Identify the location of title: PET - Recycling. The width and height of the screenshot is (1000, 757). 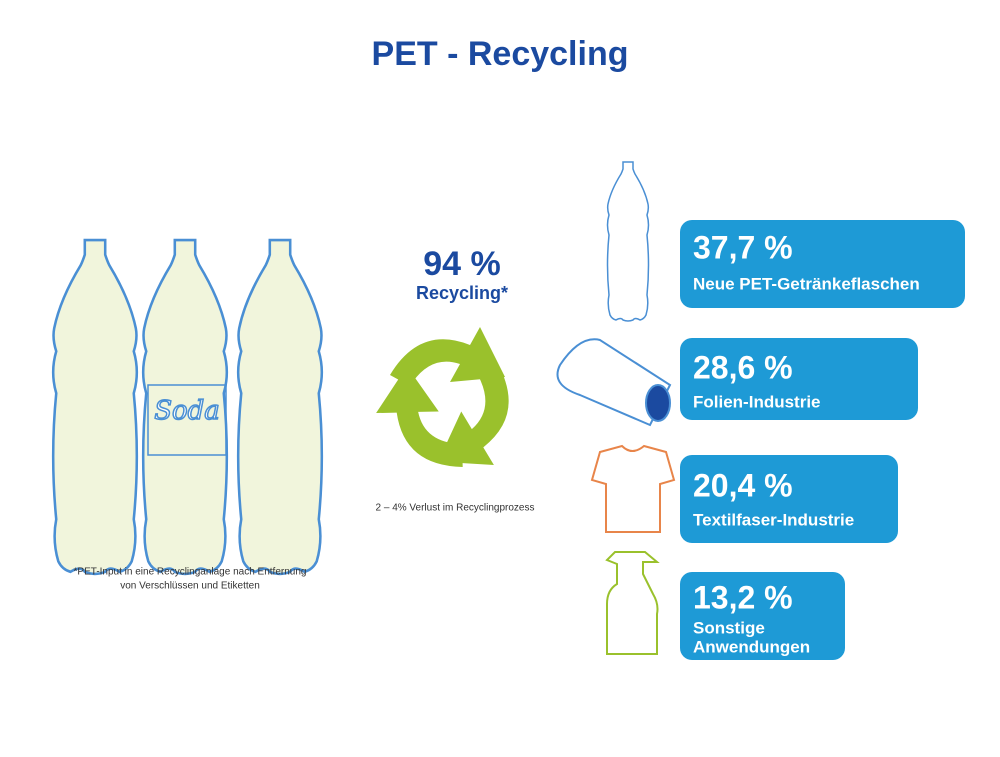
(500, 54).